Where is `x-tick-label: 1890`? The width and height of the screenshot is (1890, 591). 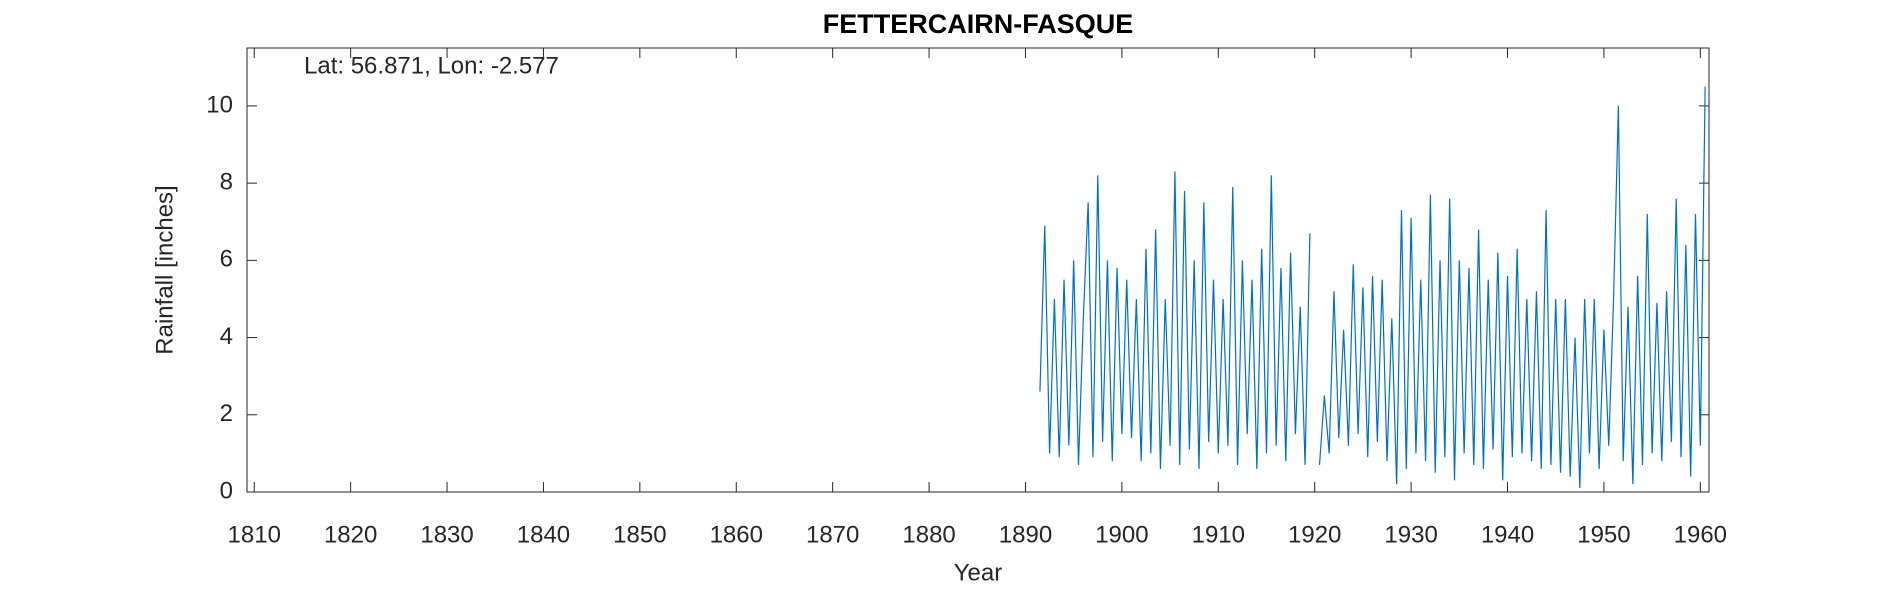
x-tick-label: 1890 is located at coordinates (1025, 534).